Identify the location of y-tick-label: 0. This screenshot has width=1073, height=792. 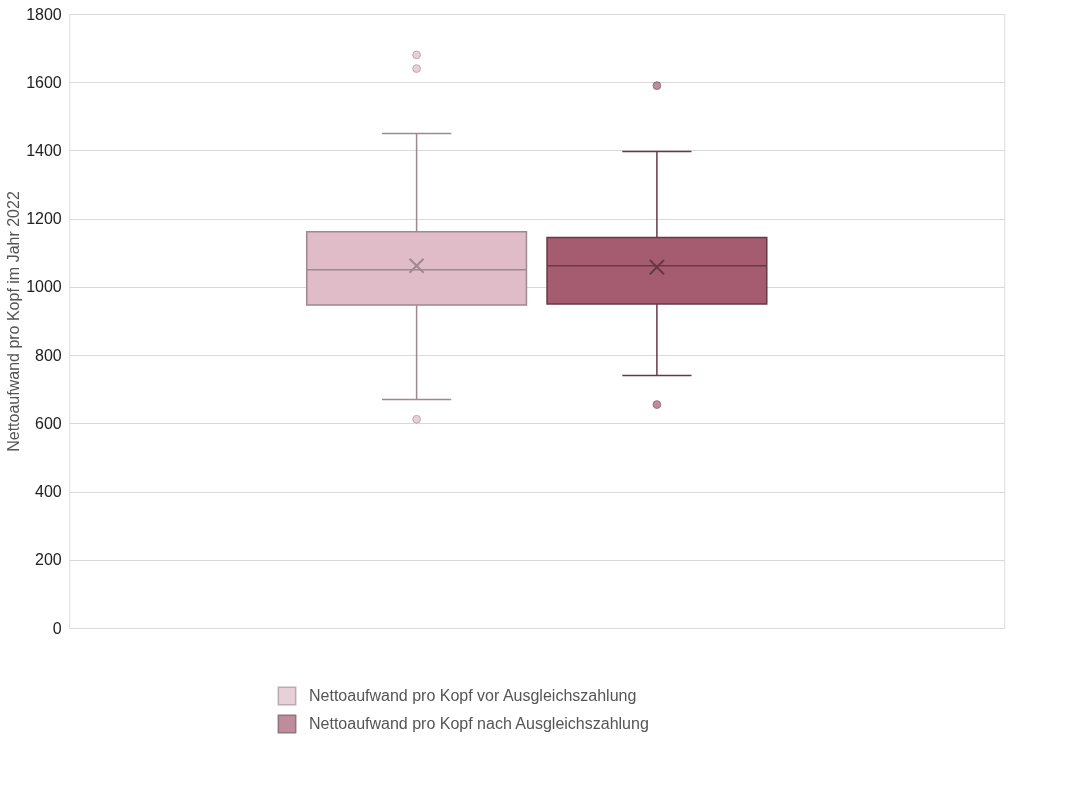
(57, 628).